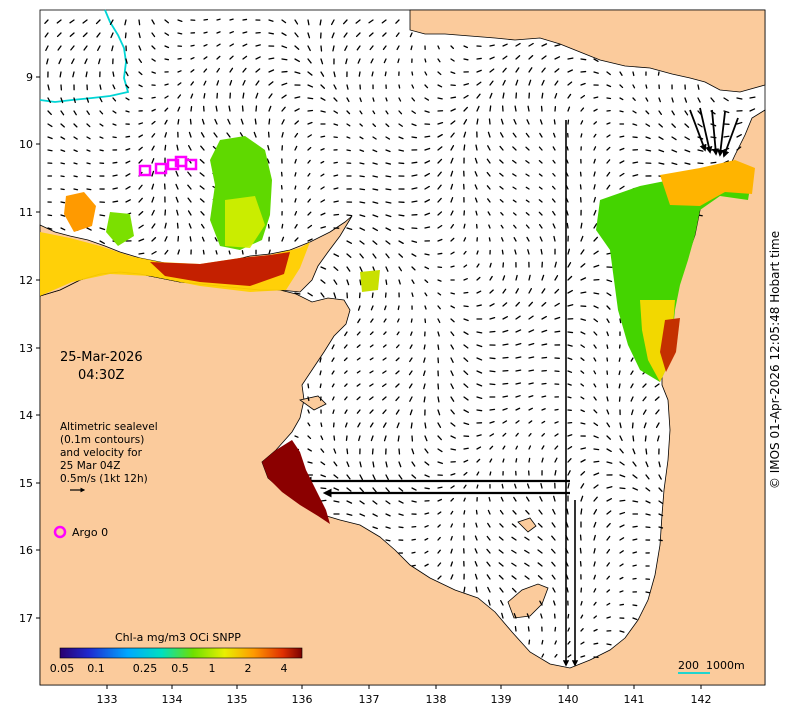 This screenshot has height=716, width=792. I want to click on colorbar-tick-label: 0.5, so click(180, 668).